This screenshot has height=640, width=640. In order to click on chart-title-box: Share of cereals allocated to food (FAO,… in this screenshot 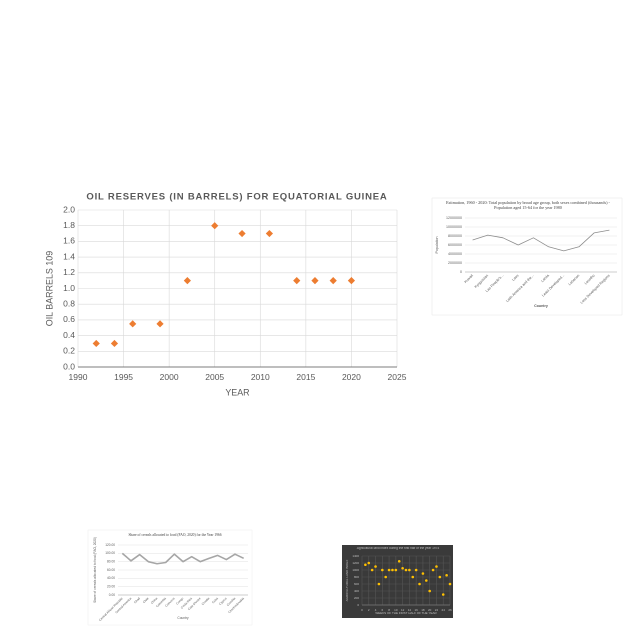, I will do `click(174, 535)`.